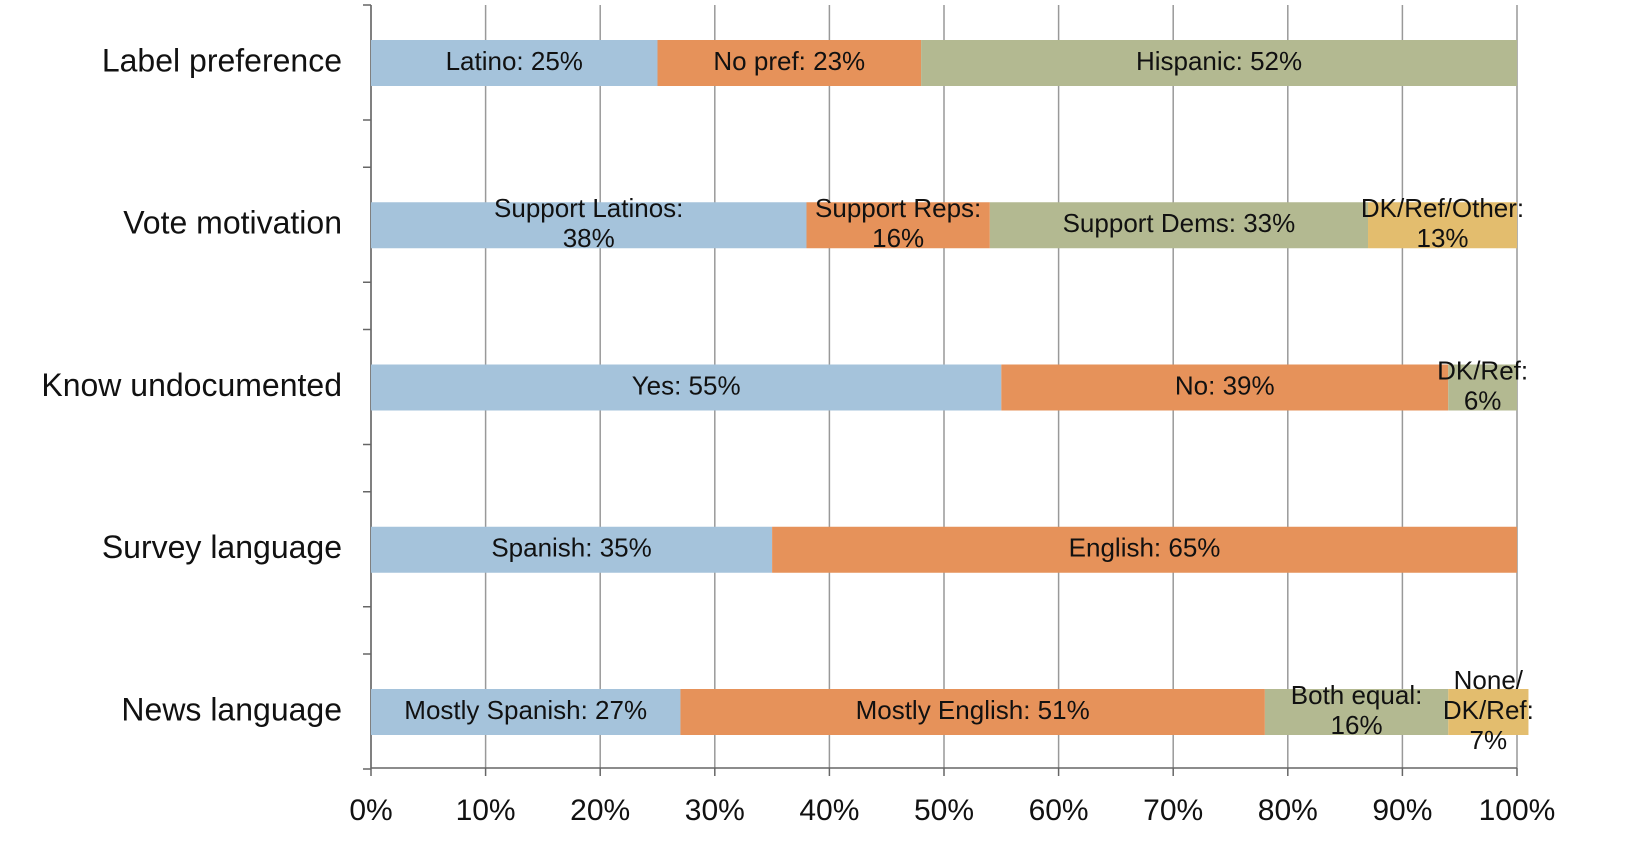 This screenshot has height=860, width=1627. I want to click on segment-label: DK/Ref/Other:, so click(1442, 208).